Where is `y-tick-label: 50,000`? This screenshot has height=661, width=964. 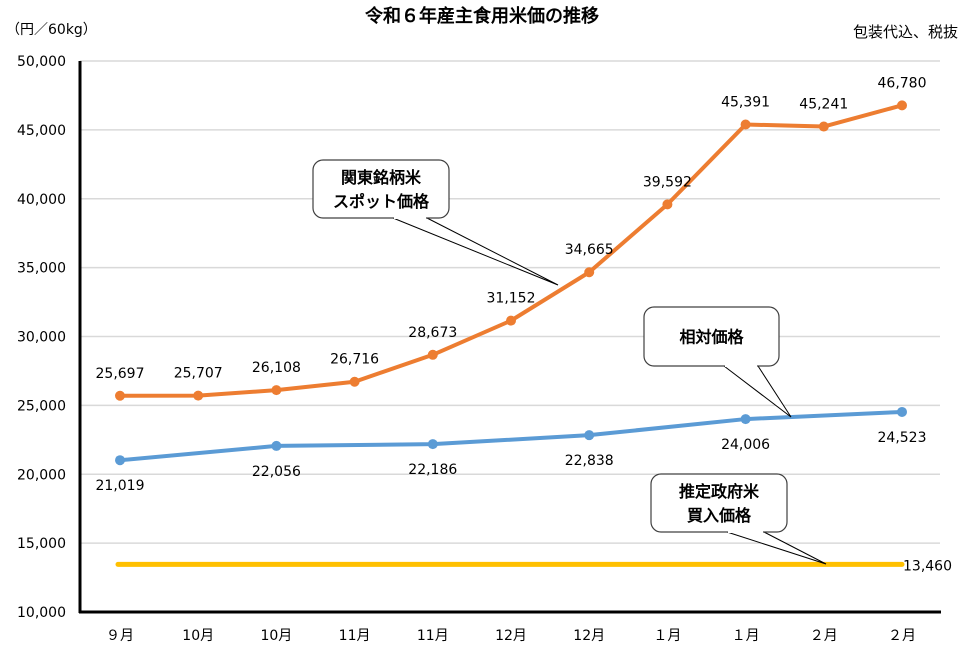 y-tick-label: 50,000 is located at coordinates (41, 62).